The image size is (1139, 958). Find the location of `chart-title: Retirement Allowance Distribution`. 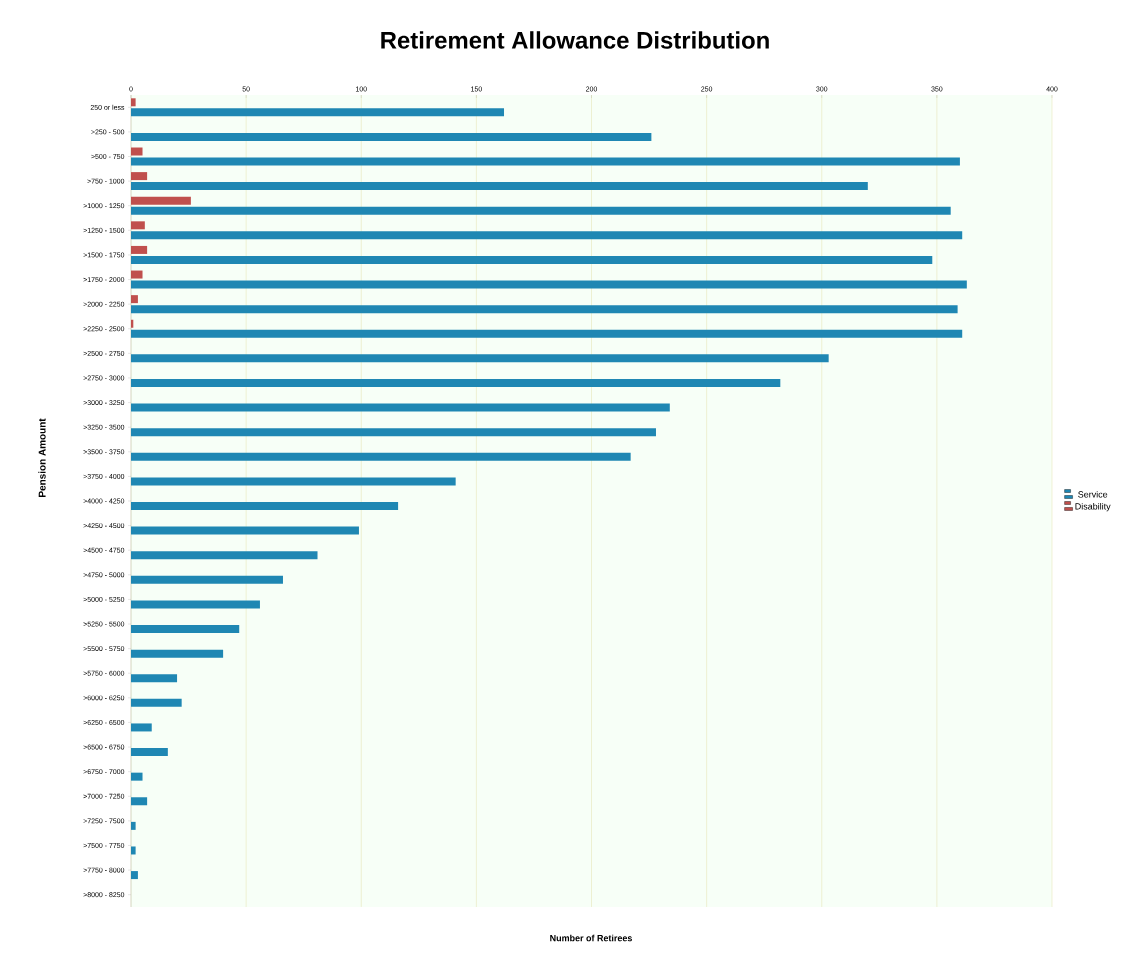

chart-title: Retirement Allowance Distribution is located at coordinates (575, 40).